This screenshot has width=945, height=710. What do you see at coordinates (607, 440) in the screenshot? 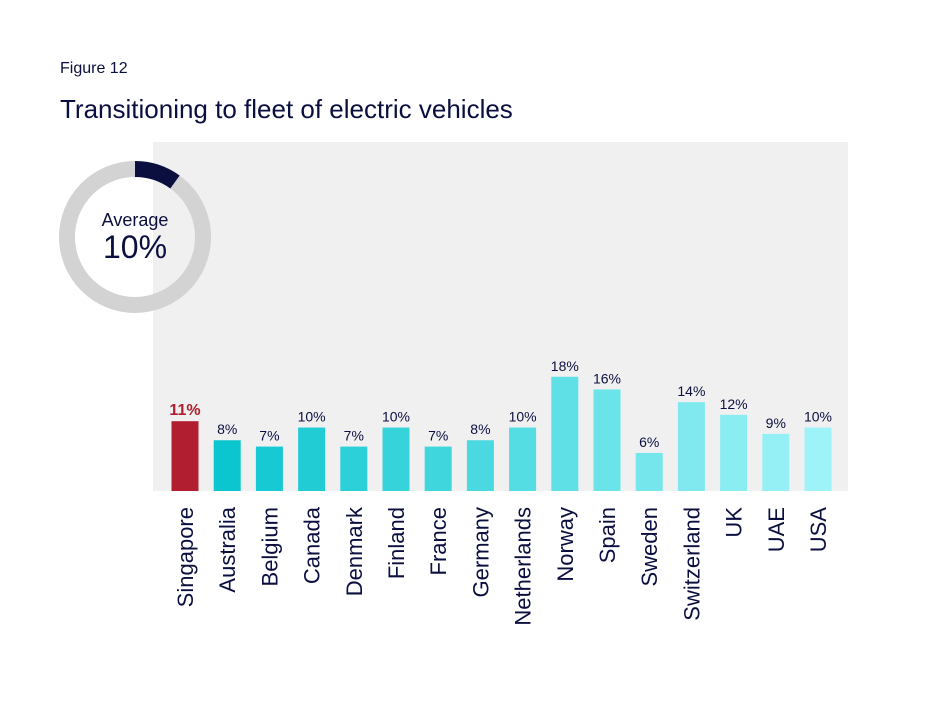
I see `bar-spain` at bounding box center [607, 440].